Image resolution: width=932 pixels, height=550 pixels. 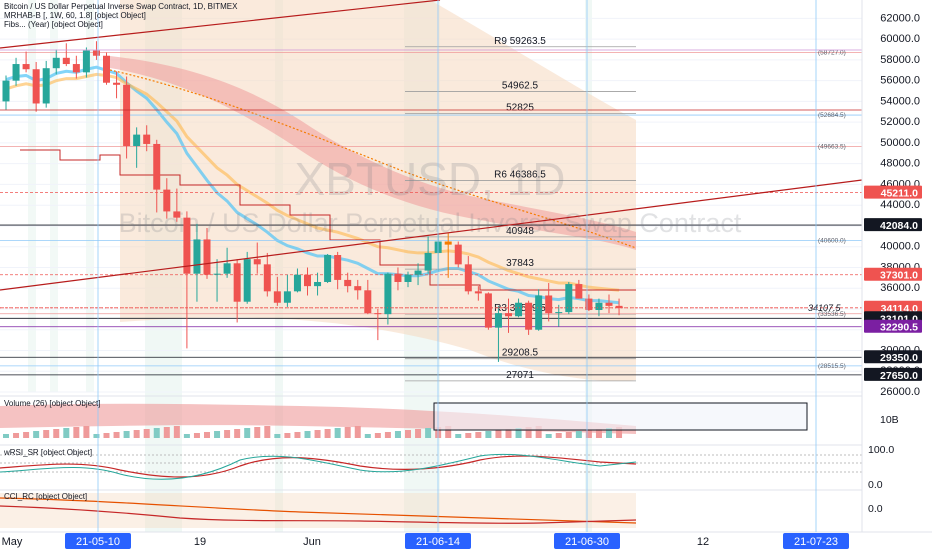 What do you see at coordinates (900, 164) in the screenshot?
I see `price-tick-label: 48000.0` at bounding box center [900, 164].